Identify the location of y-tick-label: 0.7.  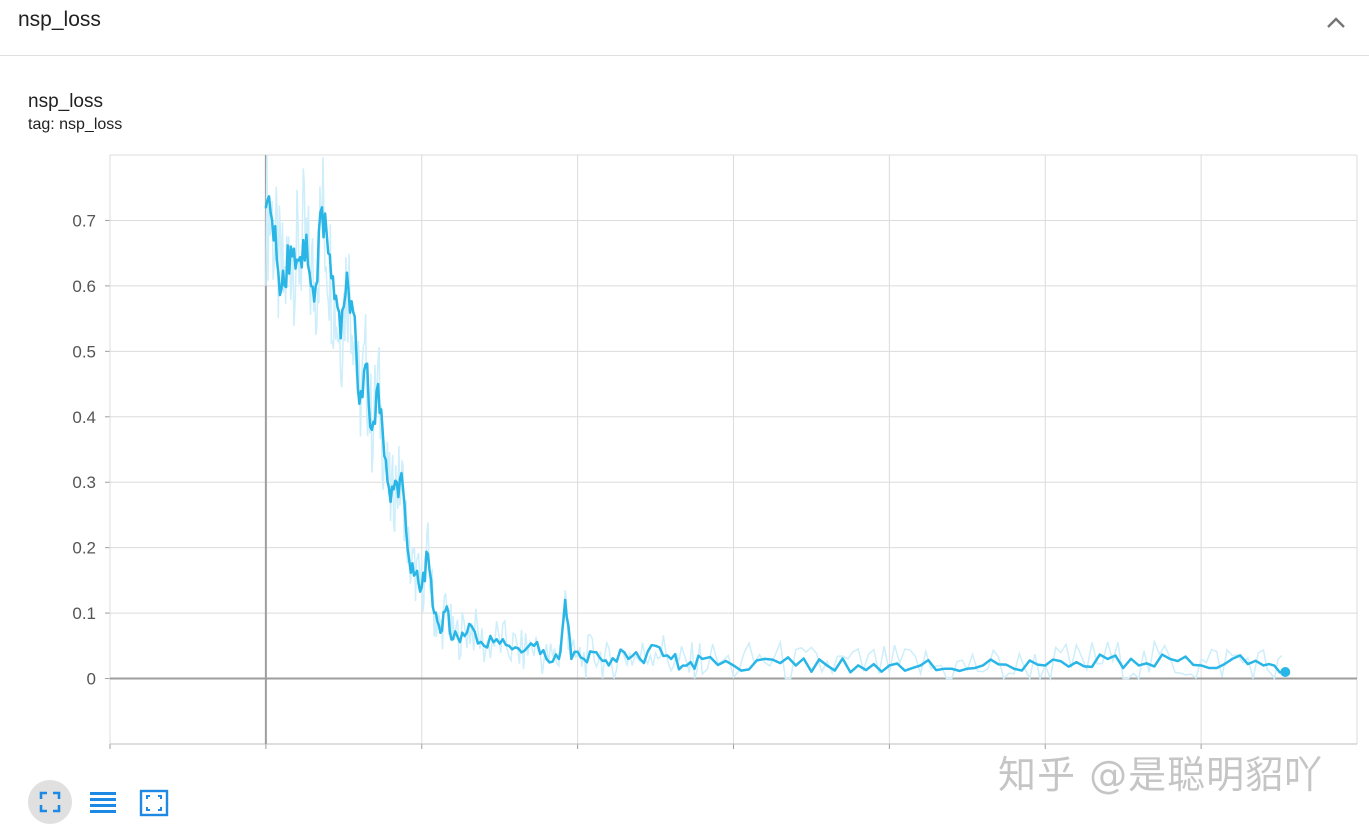
(84, 220).